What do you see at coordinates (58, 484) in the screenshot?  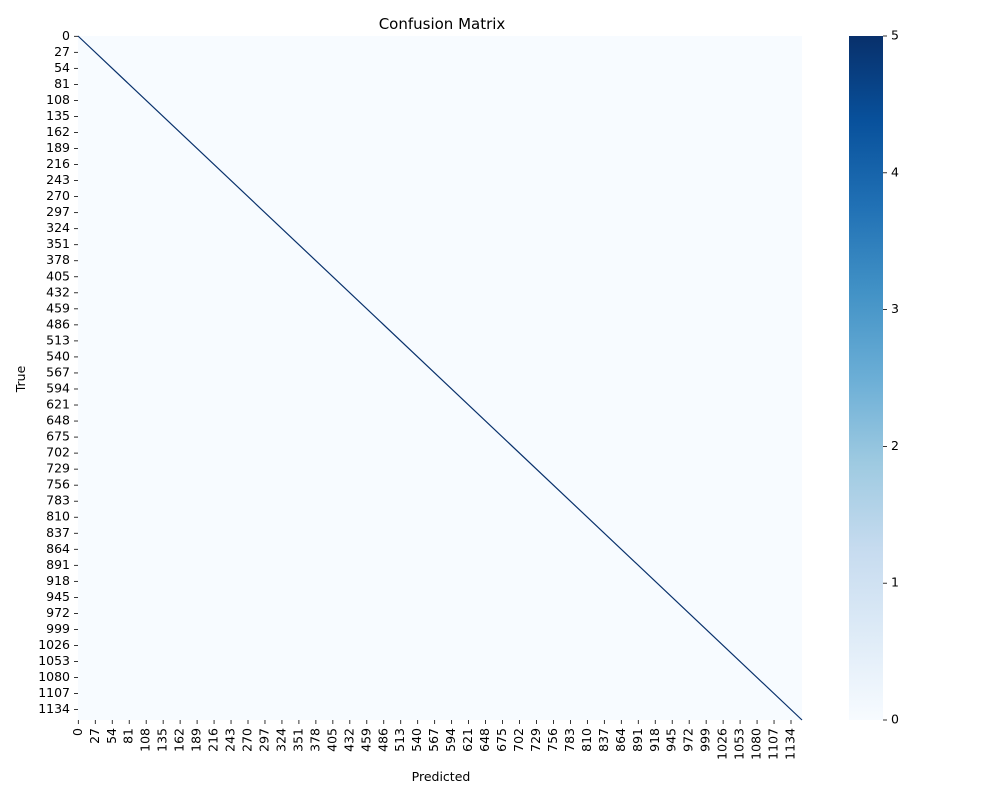 I see `y-tick-label: 756` at bounding box center [58, 484].